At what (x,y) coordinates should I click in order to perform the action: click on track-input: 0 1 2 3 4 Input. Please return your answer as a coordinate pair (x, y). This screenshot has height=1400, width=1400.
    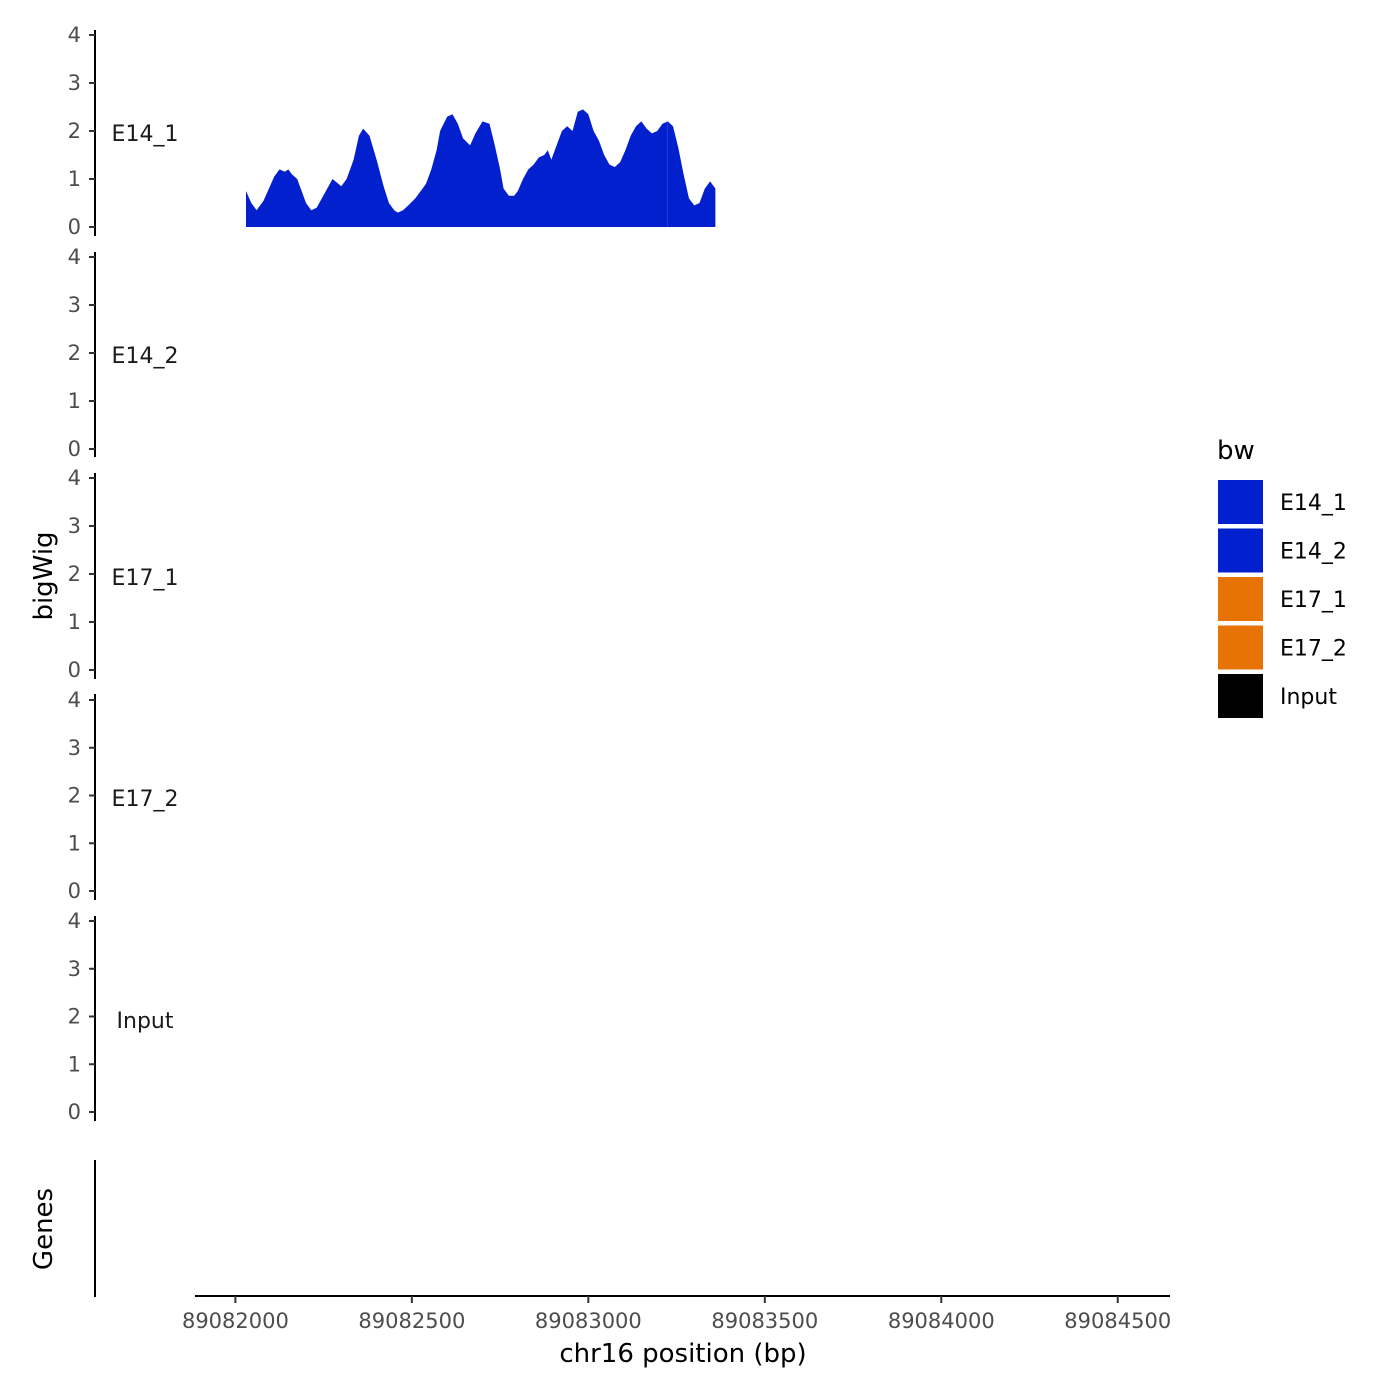
    Looking at the image, I should click on (121, 1016).